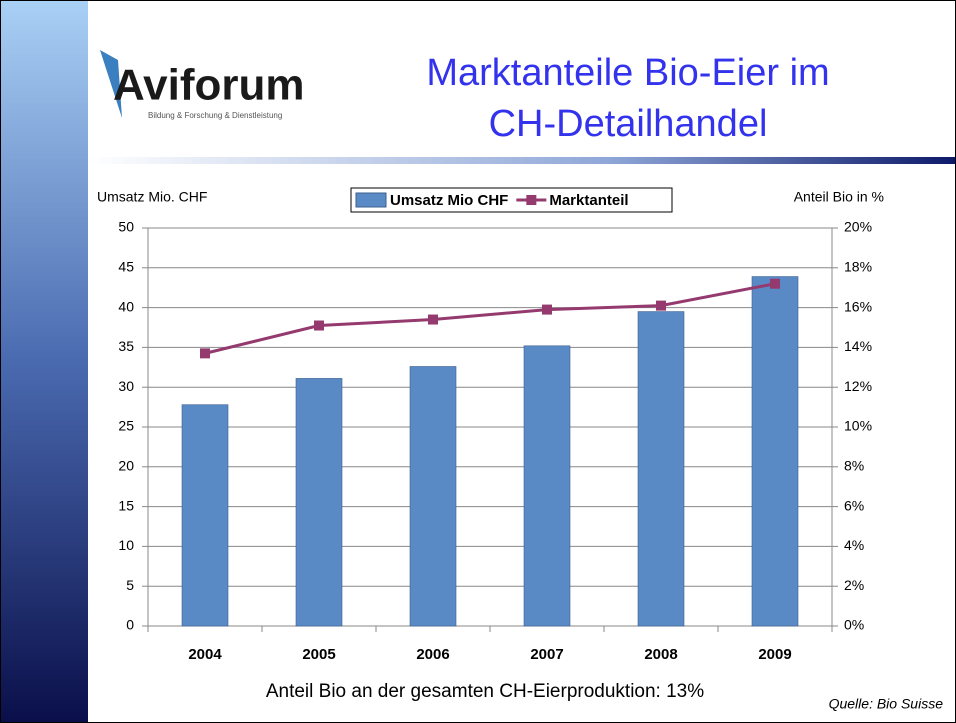 This screenshot has height=723, width=956. I want to click on y2-tick-label: 16%, so click(858, 306).